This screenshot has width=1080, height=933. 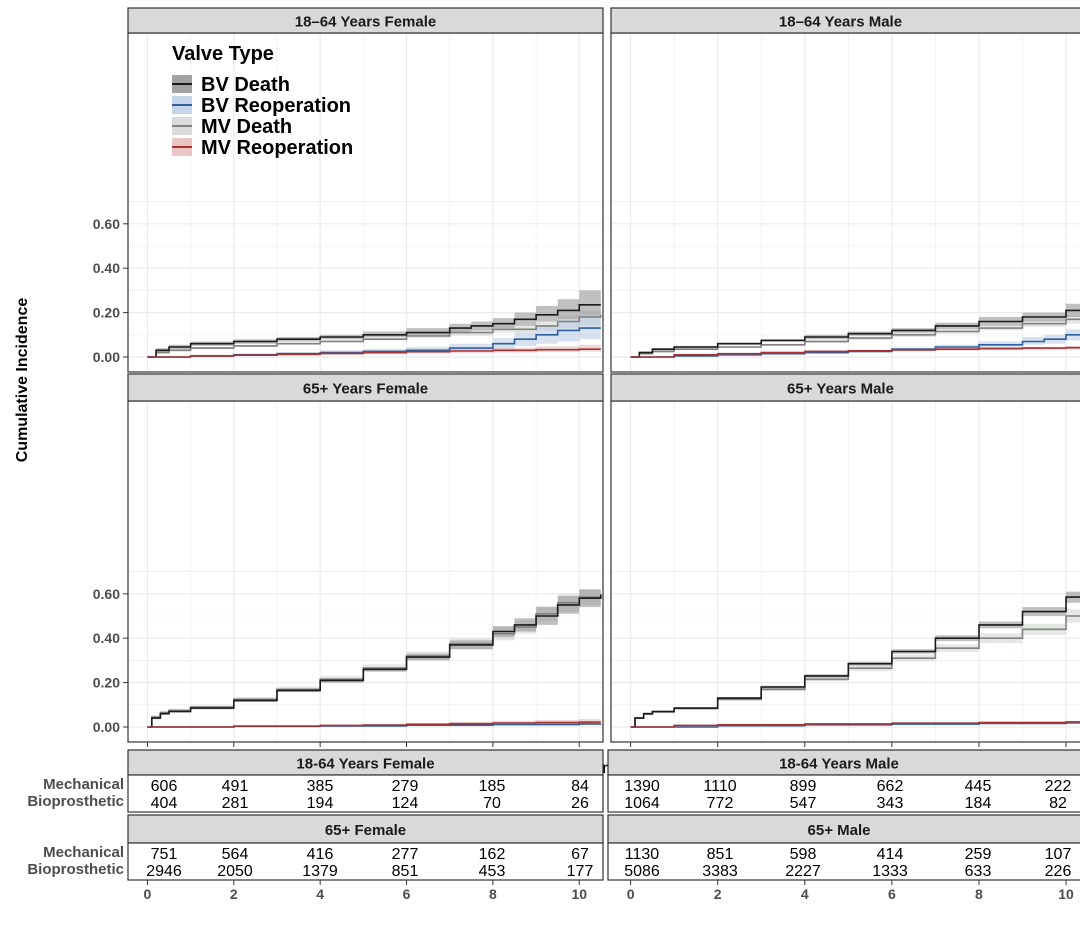 What do you see at coordinates (235, 871) in the screenshot?
I see `risk-count: 2050` at bounding box center [235, 871].